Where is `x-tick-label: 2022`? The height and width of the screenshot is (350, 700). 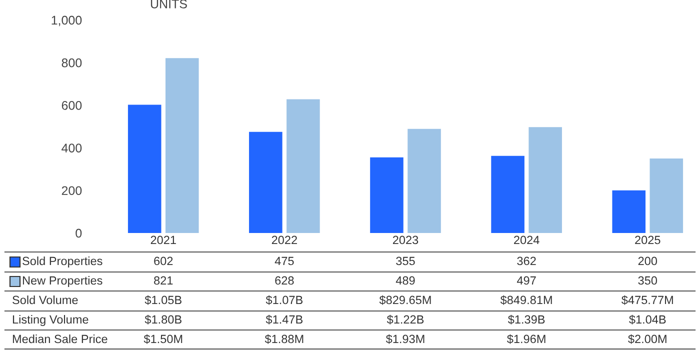
x-tick-label: 2022 is located at coordinates (284, 240).